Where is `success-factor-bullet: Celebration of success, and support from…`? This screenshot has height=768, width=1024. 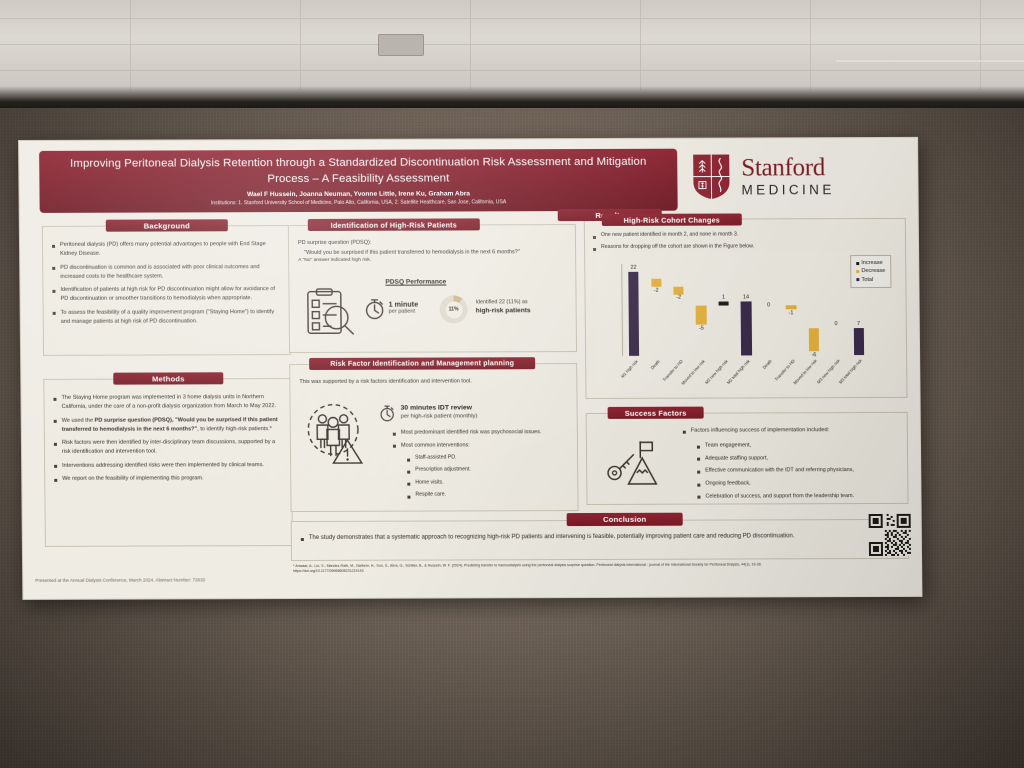 success-factor-bullet: Celebration of success, and support from… is located at coordinates (797, 496).